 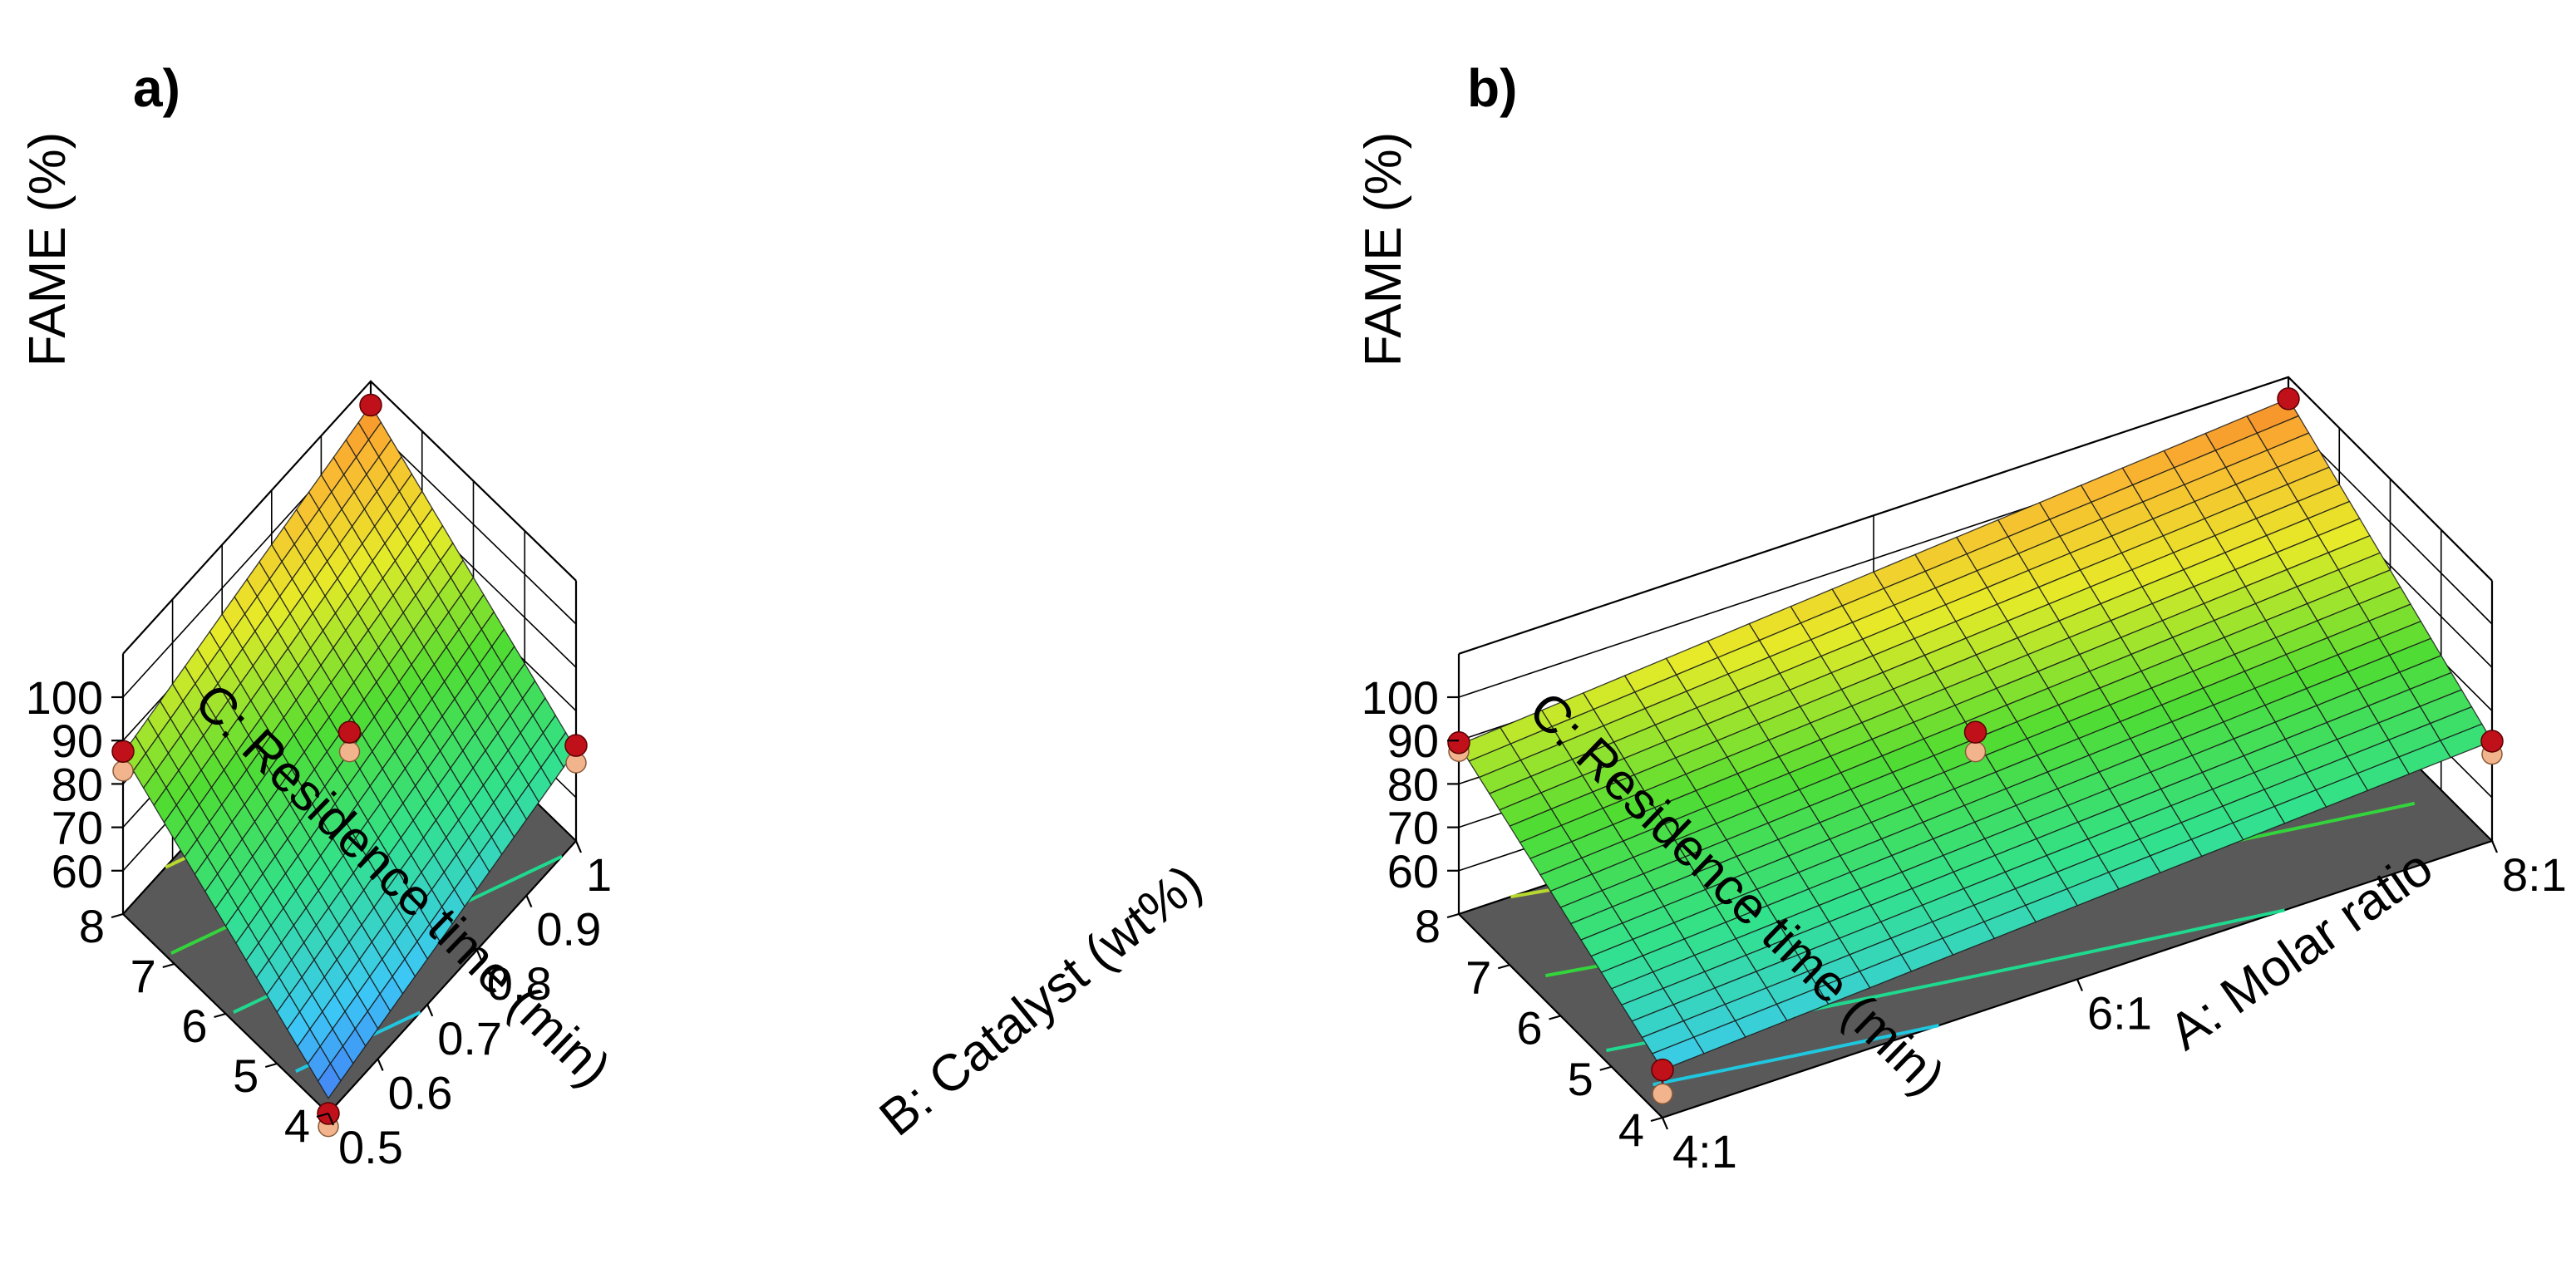 I want to click on panel-b-y-ticks: 4:1 6:1 8:1, so click(x=2114, y=1009).